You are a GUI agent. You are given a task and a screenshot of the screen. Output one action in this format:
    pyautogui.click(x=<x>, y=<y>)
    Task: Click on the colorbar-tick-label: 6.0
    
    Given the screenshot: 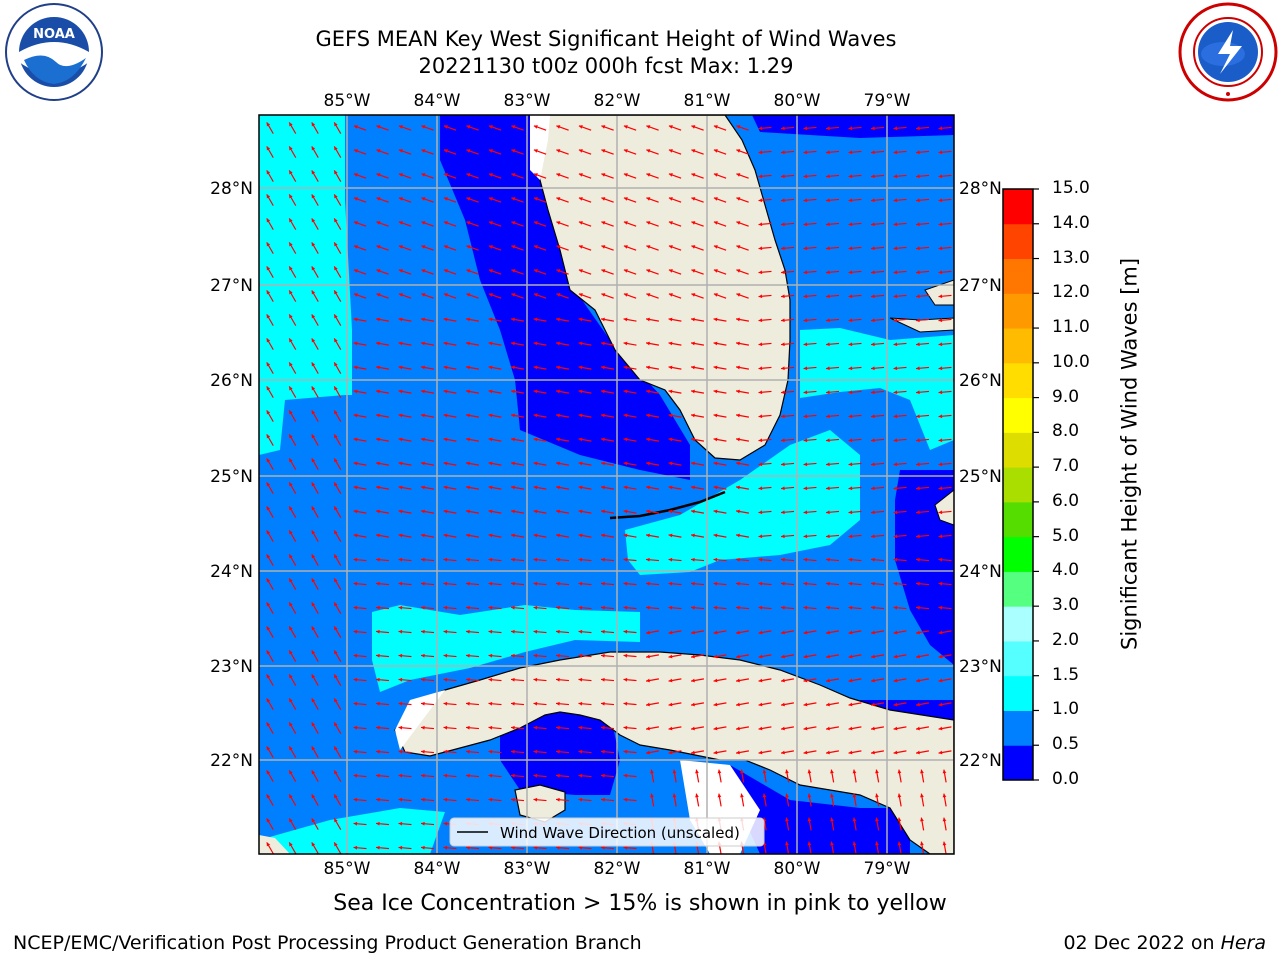 What is the action you would take?
    pyautogui.click(x=1066, y=500)
    